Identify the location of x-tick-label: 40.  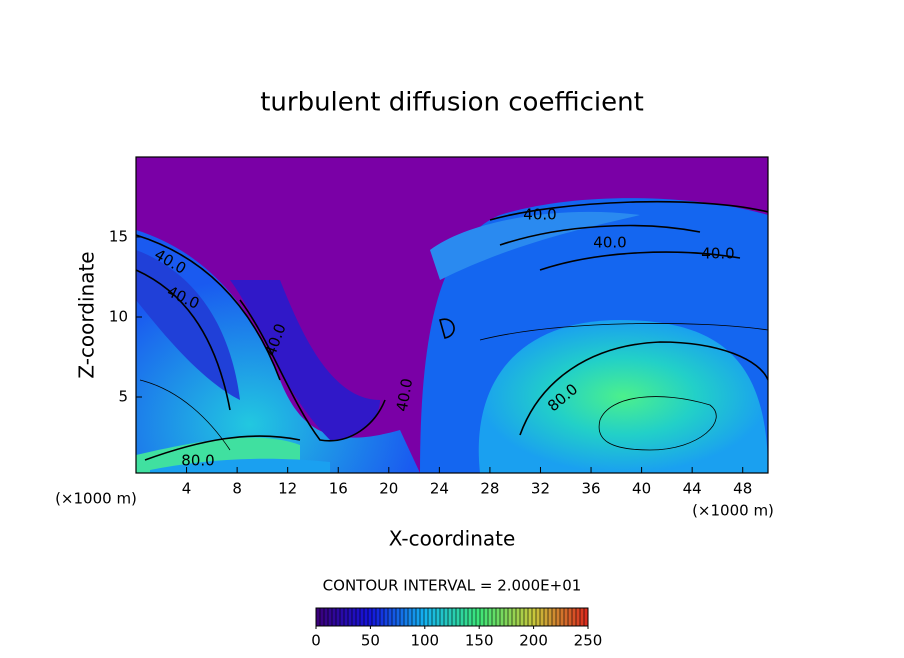
(641, 489).